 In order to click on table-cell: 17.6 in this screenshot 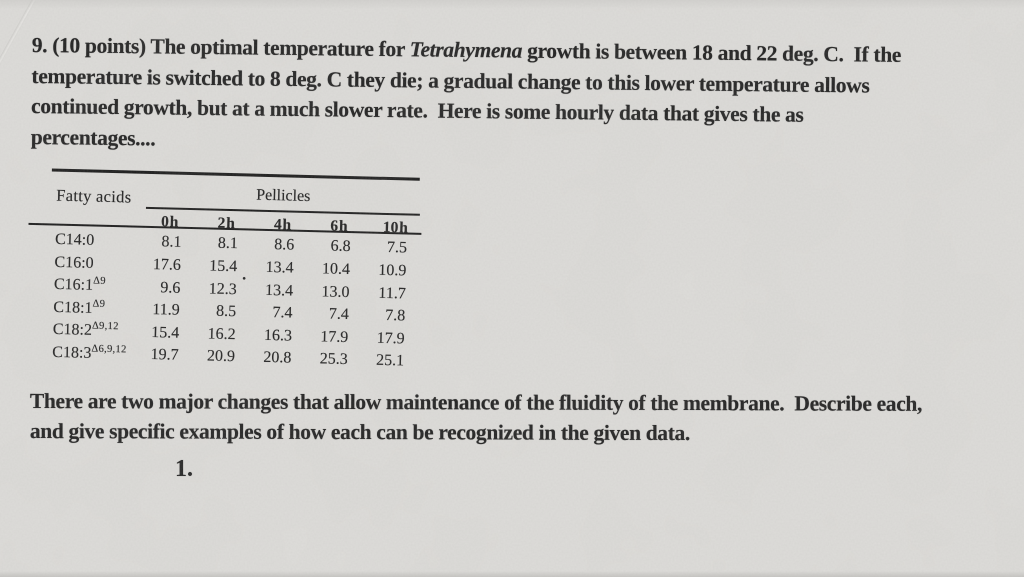, I will do `click(167, 264)`.